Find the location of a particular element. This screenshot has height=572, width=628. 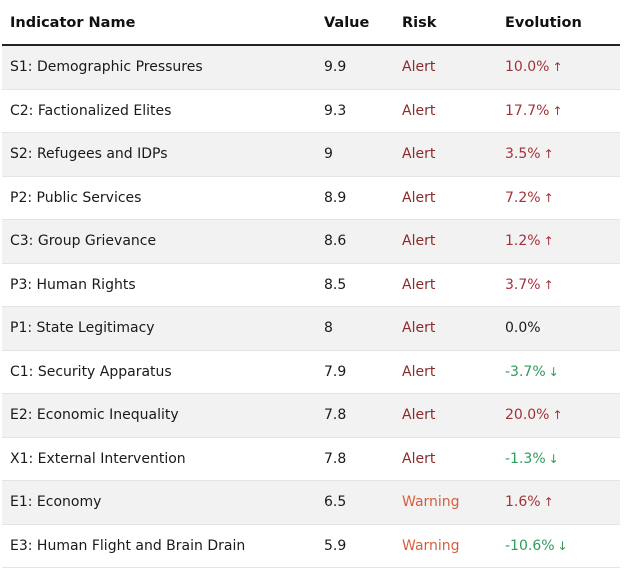

evolution-value: -3.7% is located at coordinates (525, 371).